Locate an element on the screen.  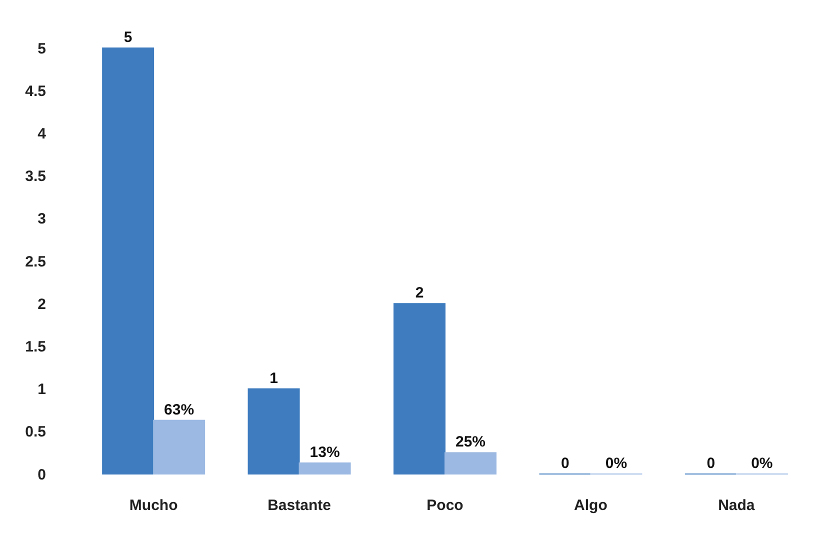
data-label: 2 is located at coordinates (419, 293).